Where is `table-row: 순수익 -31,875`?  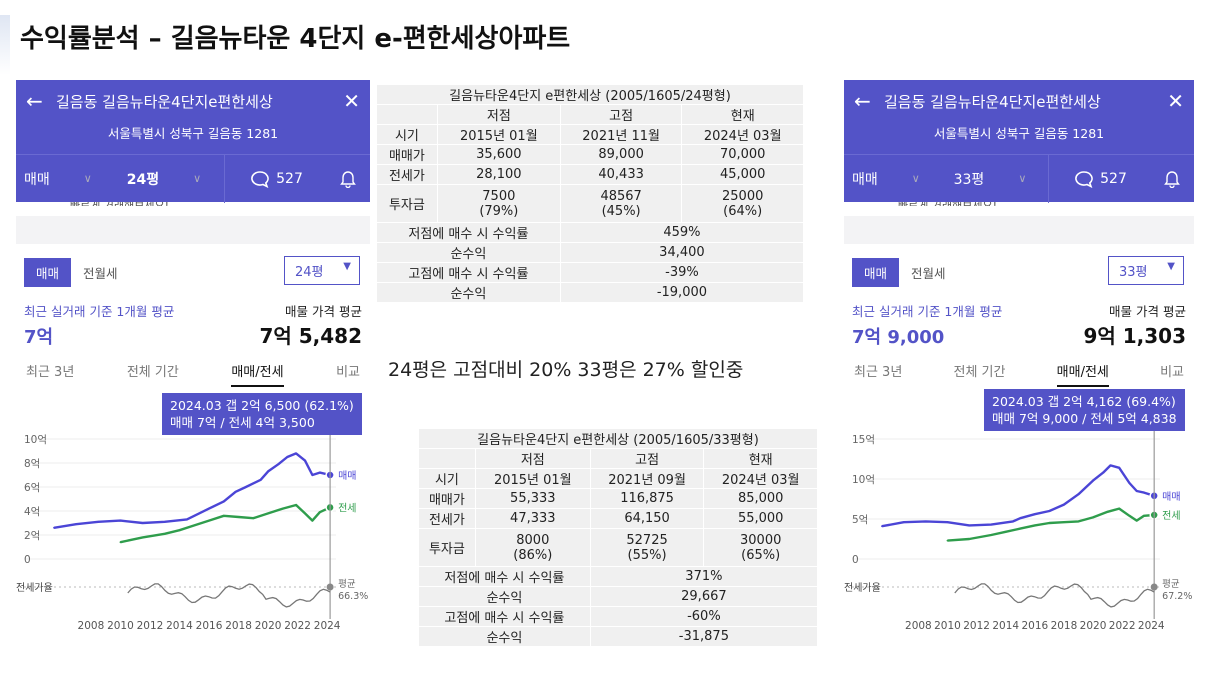
table-row: 순수익 -31,875 is located at coordinates (618, 636).